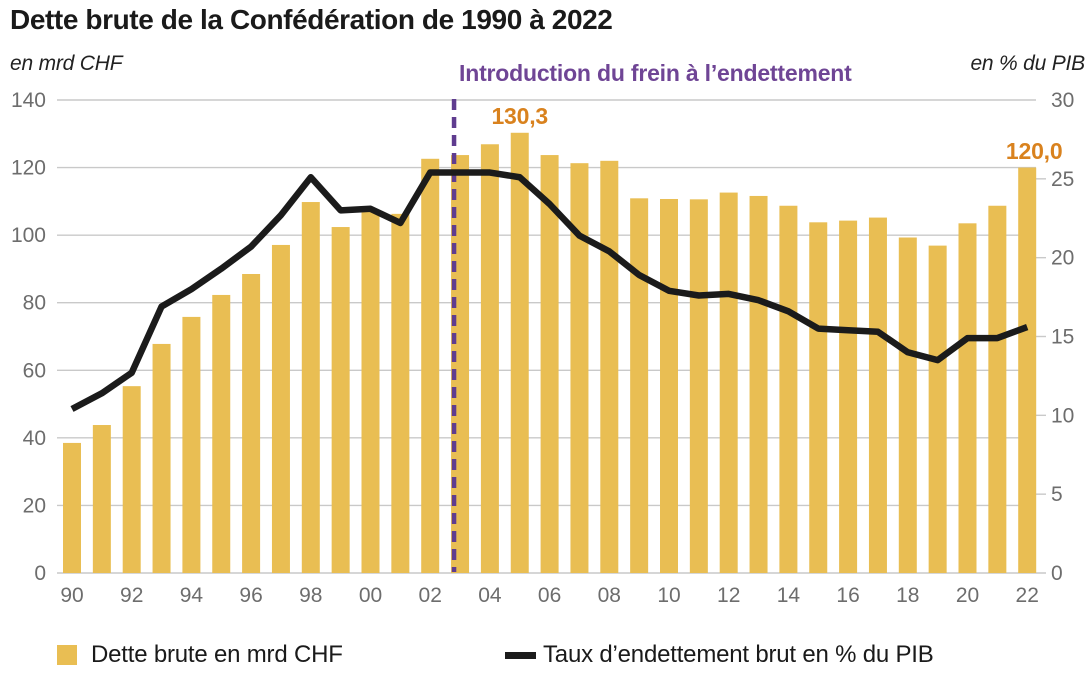 The image size is (1091, 680). I want to click on bar-2011, so click(698, 386).